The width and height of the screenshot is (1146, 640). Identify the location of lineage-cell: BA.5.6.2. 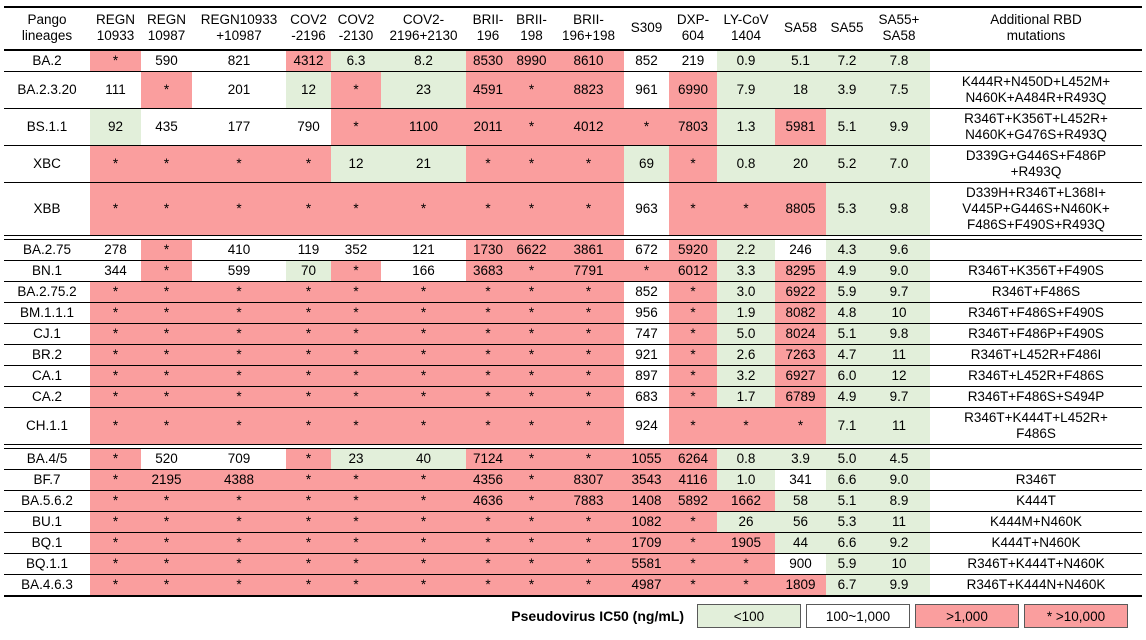
(47, 501).